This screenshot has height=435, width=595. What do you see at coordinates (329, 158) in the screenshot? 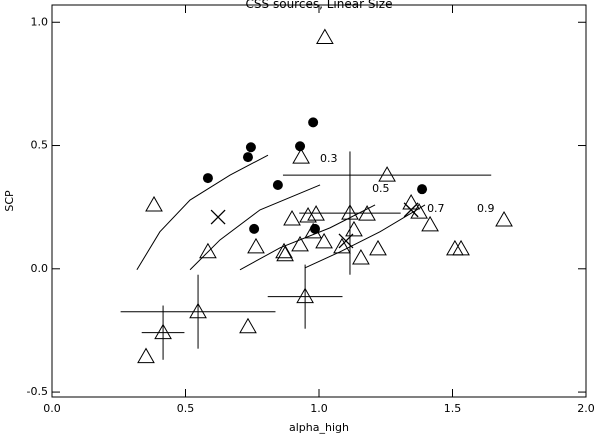
I see `curve-label: 0.3` at bounding box center [329, 158].